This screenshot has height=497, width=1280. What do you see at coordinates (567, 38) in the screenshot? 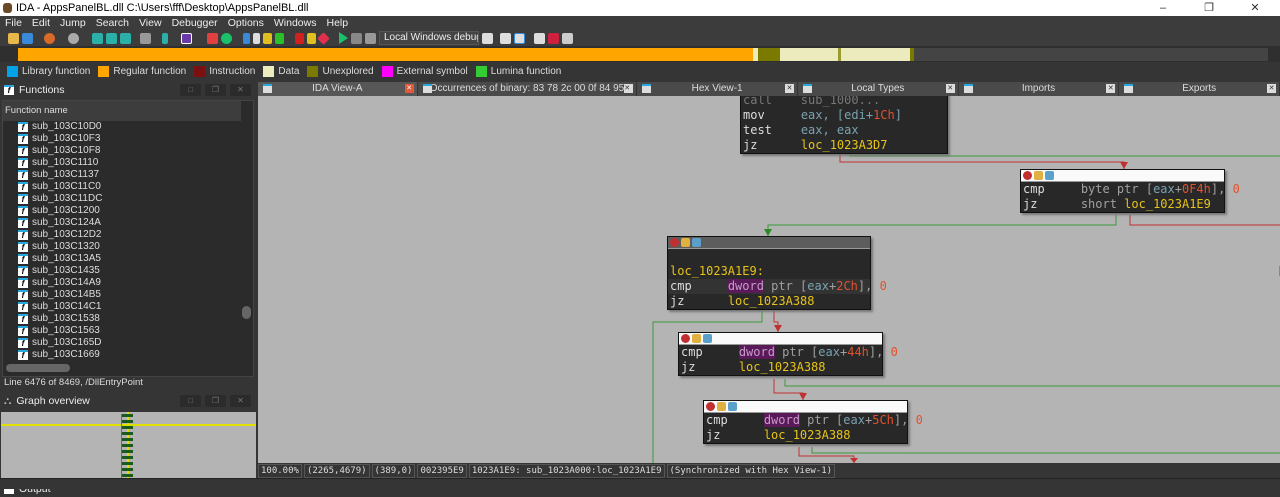
I see `list2-icon` at bounding box center [567, 38].